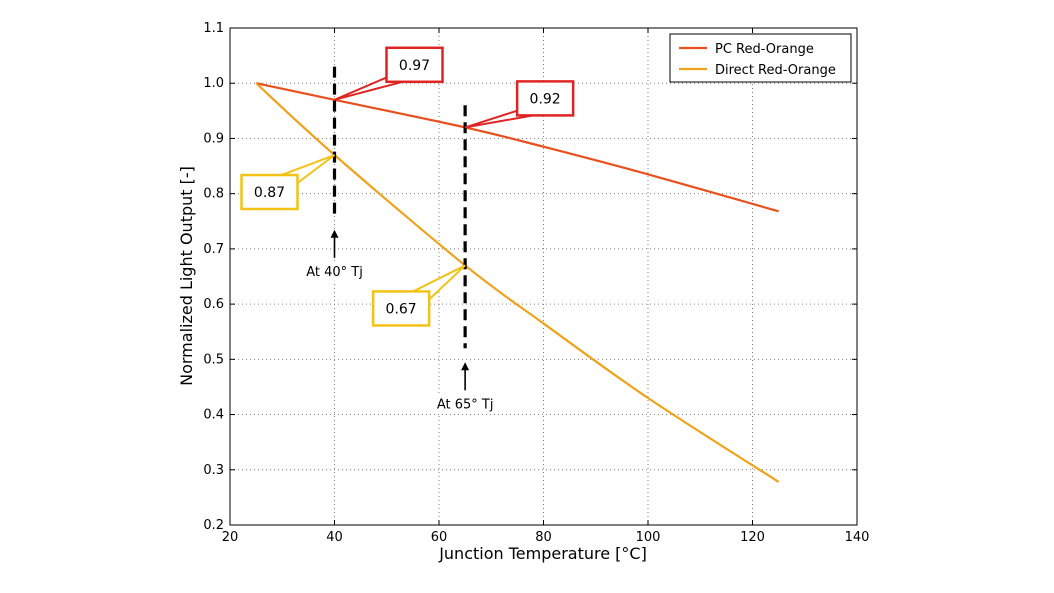 This screenshot has width=1054, height=593. Describe the element at coordinates (213, 249) in the screenshot. I see `y-tick-label: 0.7` at that location.